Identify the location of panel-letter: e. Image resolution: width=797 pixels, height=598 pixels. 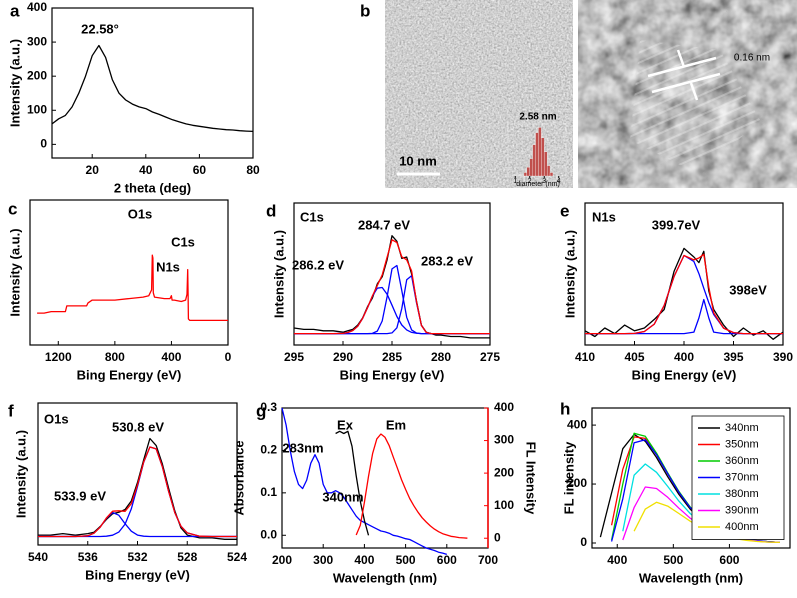
(564, 210).